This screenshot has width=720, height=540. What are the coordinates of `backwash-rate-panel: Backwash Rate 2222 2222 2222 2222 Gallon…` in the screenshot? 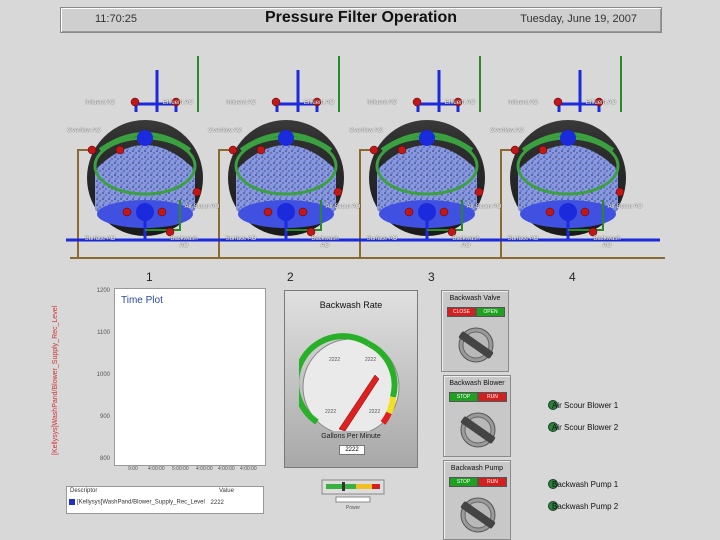 It's located at (351, 379).